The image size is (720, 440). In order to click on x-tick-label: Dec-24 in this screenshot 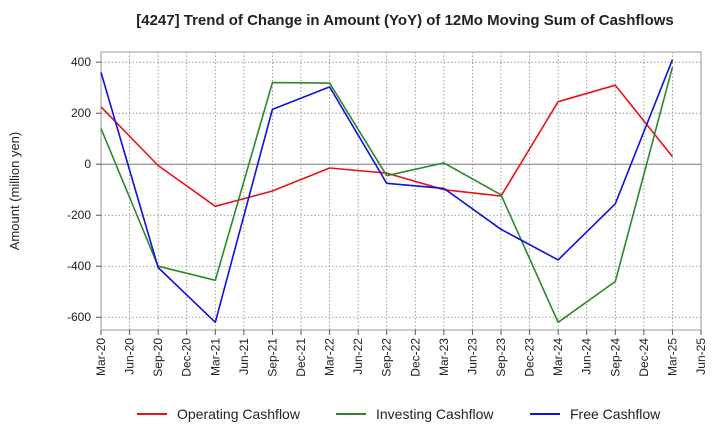, I will do `click(644, 357)`.